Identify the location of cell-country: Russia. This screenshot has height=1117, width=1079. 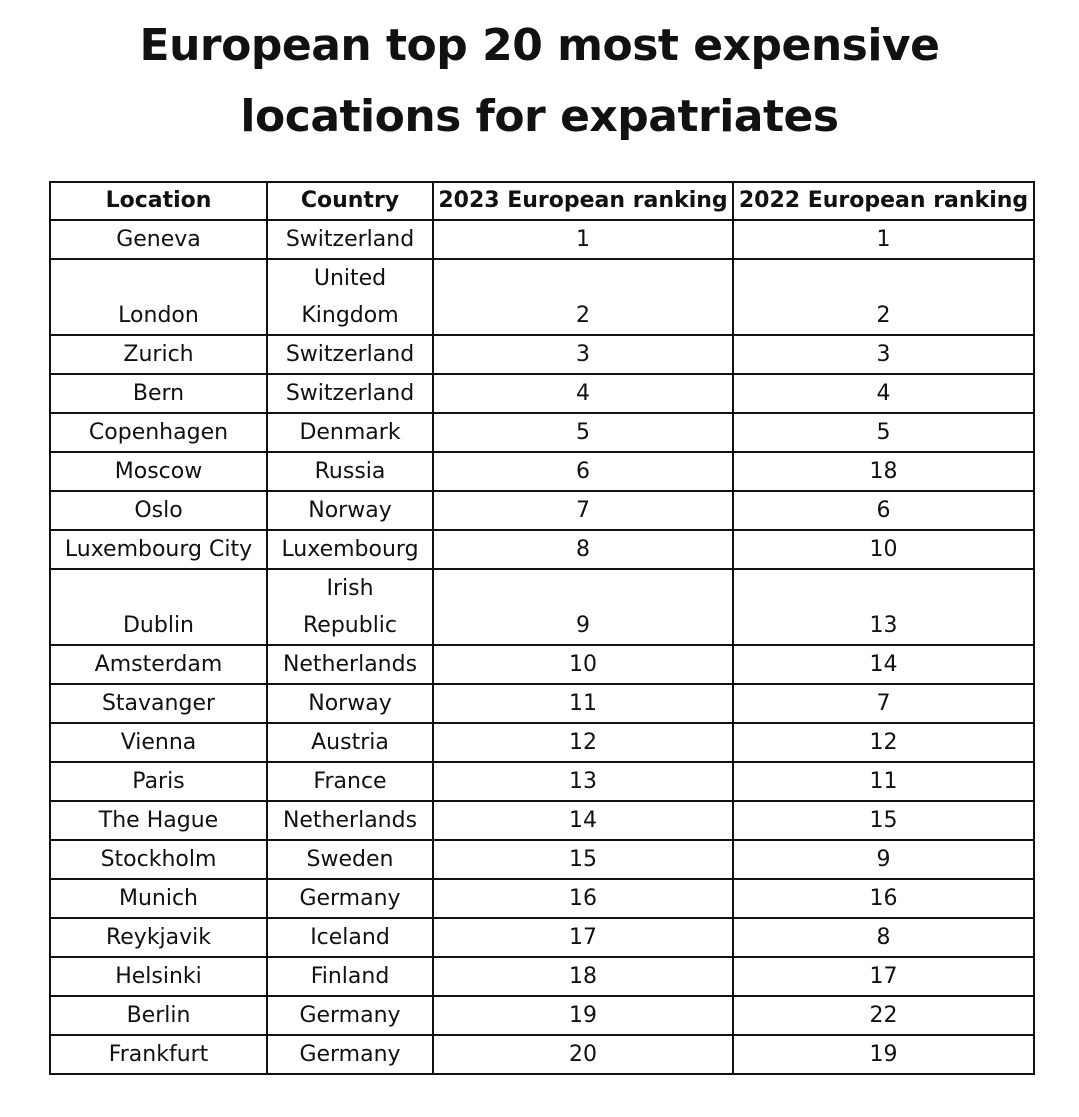
(350, 471).